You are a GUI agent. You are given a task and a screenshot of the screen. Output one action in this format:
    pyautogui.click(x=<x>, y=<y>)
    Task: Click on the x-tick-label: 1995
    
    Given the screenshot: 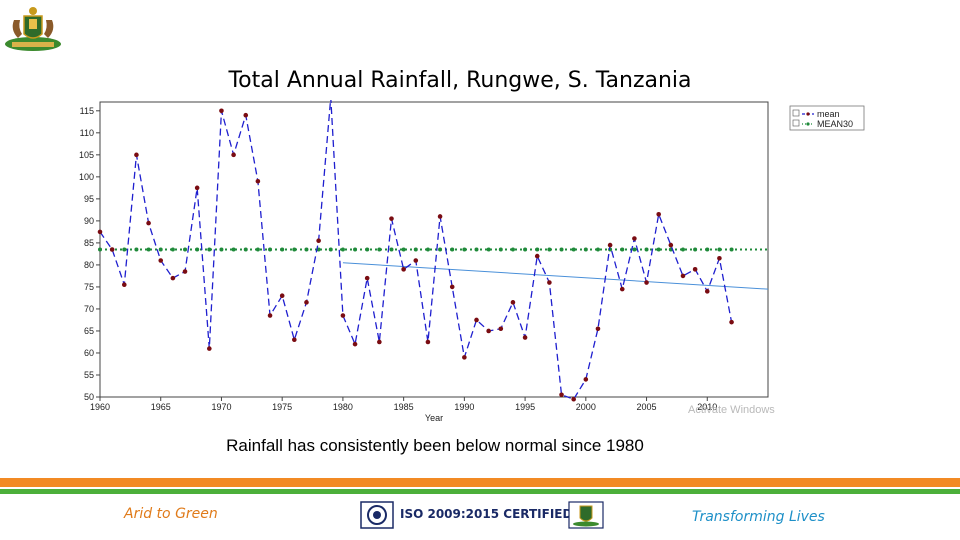 What is the action you would take?
    pyautogui.click(x=525, y=407)
    